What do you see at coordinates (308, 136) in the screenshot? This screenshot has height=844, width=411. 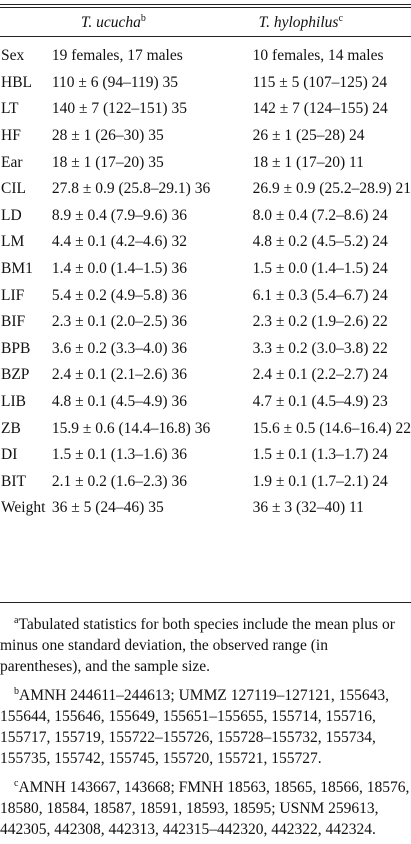 I see `species-2-value: 26 ± 1 (25–28) 24` at bounding box center [308, 136].